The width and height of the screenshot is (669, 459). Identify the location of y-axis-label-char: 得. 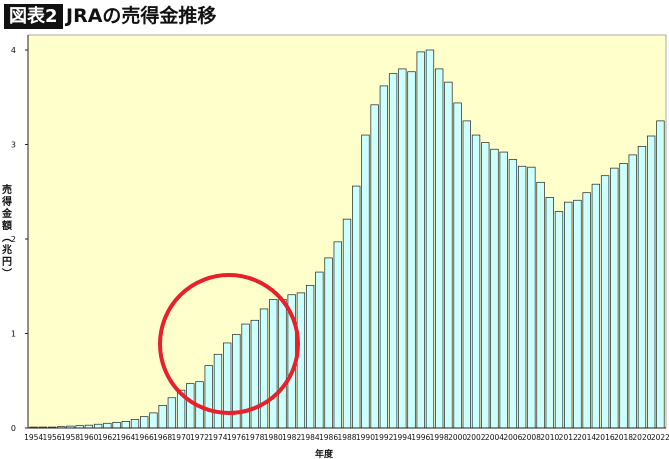
(7, 202).